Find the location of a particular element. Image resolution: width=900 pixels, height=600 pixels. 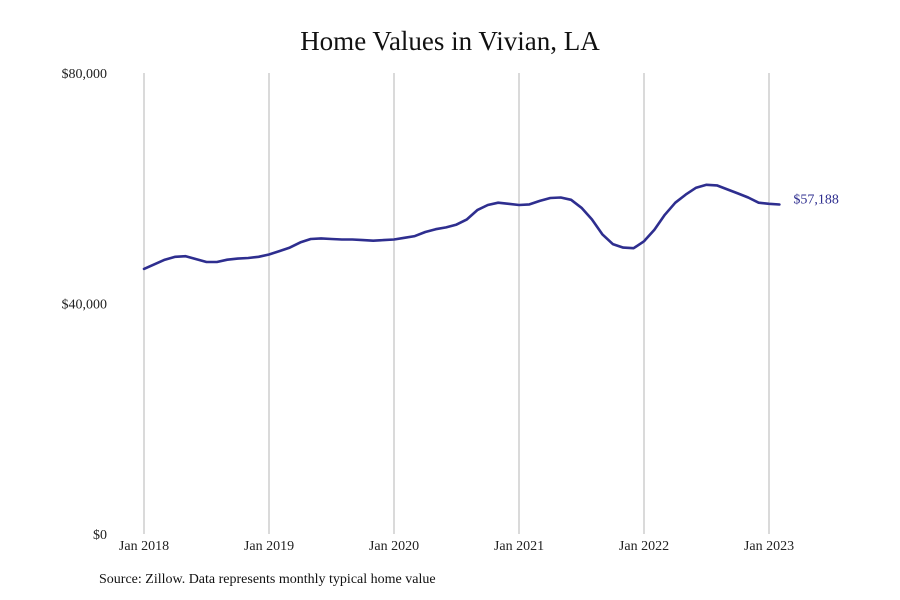

x-tick-label: Jan 2020 is located at coordinates (394, 546).